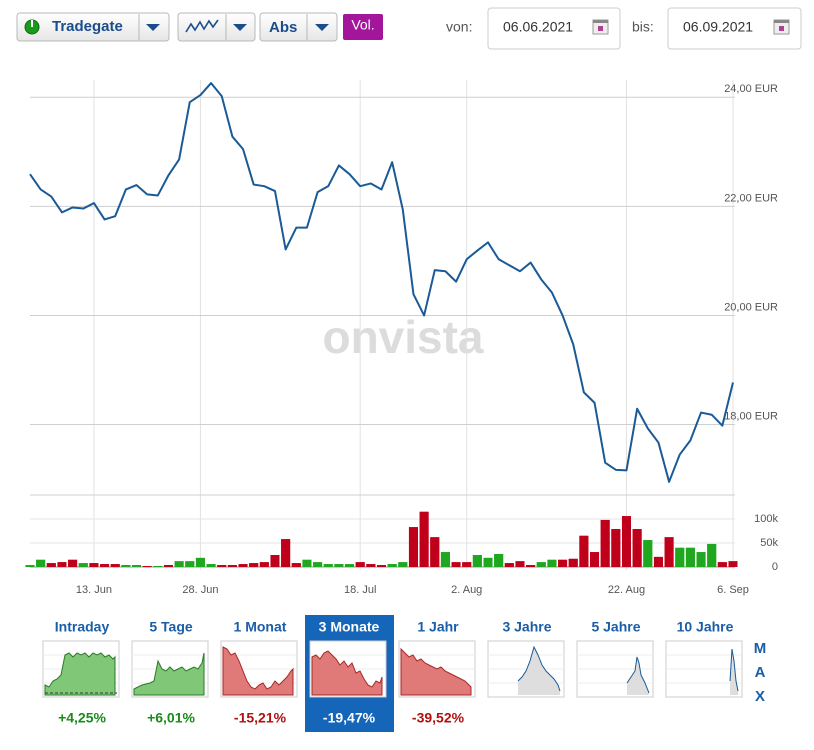 The width and height of the screenshot is (814, 750). Describe the element at coordinates (760, 676) in the screenshot. I see `max-tab: MAX` at that location.